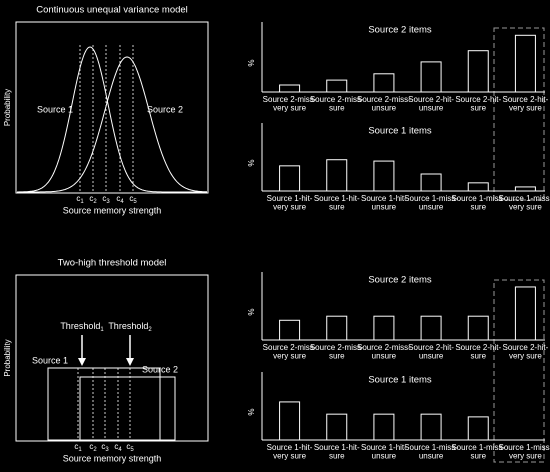 This screenshot has height=472, width=550. What do you see at coordinates (112, 263) in the screenshot?
I see `model-title: Two-high threshold model` at bounding box center [112, 263].